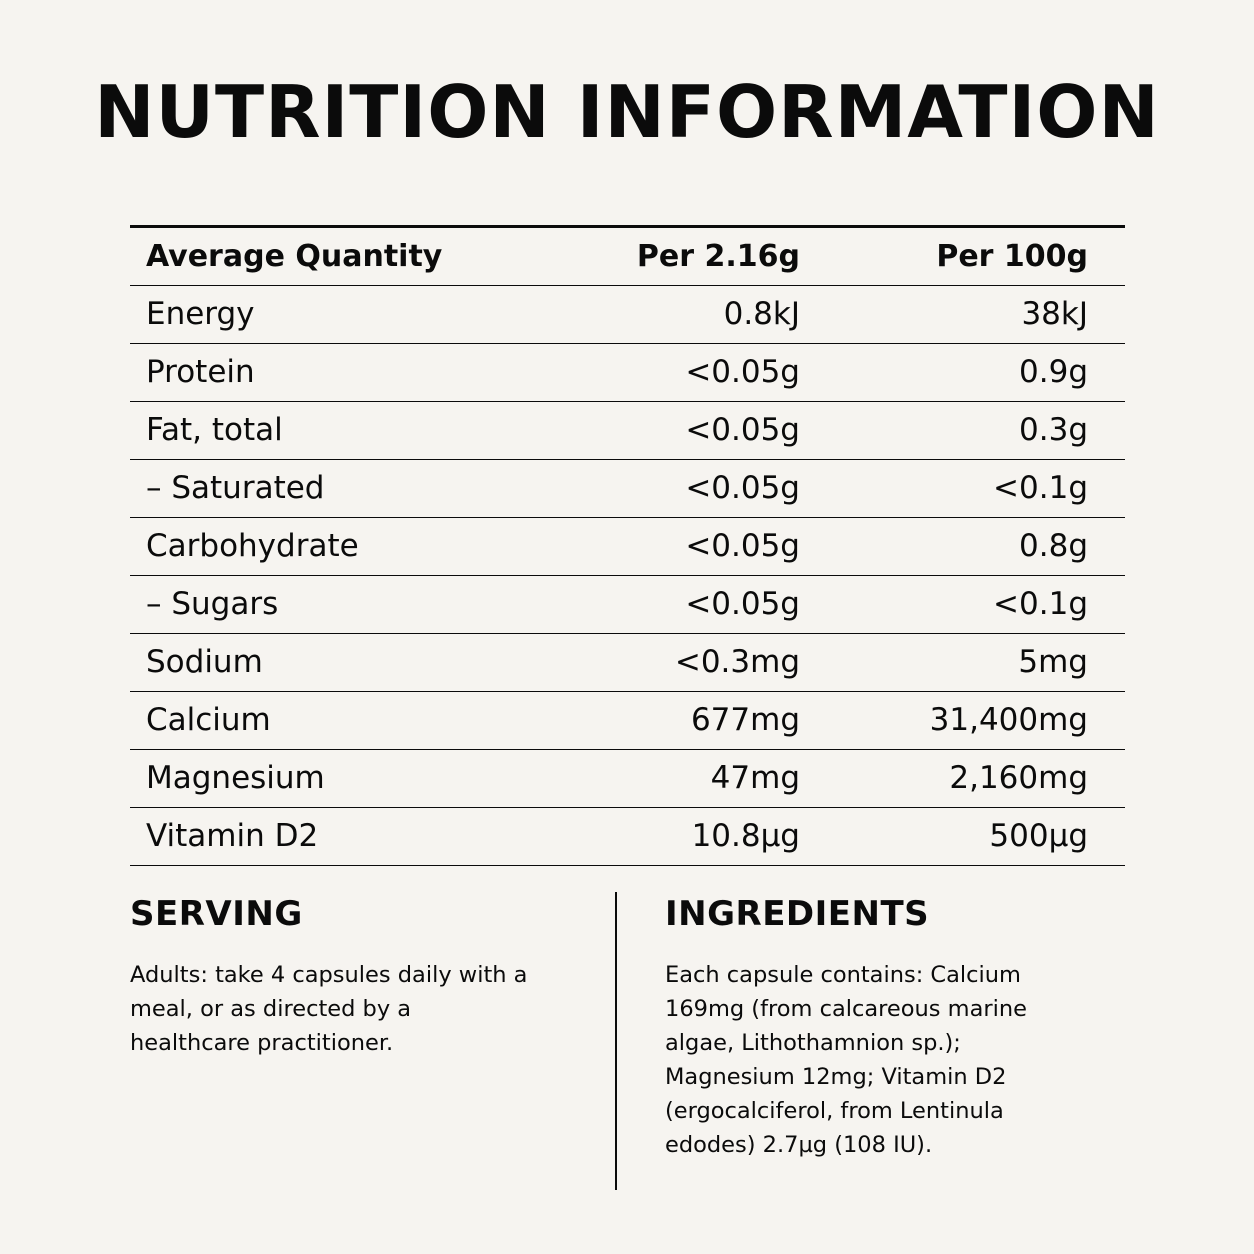 Image resolution: width=1254 pixels, height=1254 pixels. I want to click on per-100g-value: 0.9g, so click(1053, 372).